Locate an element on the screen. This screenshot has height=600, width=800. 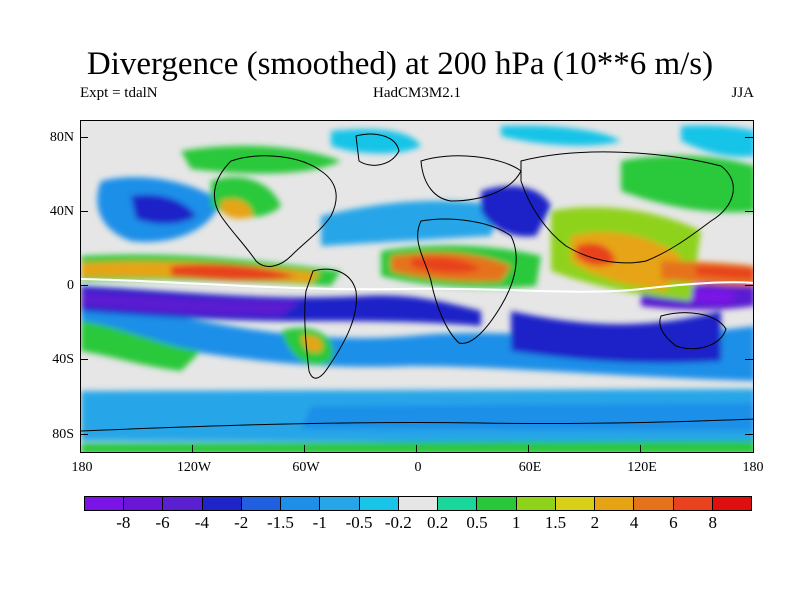
south-polar-green is located at coordinates (417, 446).